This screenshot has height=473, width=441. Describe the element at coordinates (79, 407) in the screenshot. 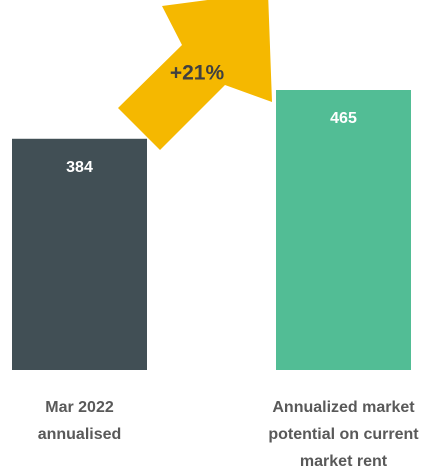

I see `category-line: Mar 2022` at that location.